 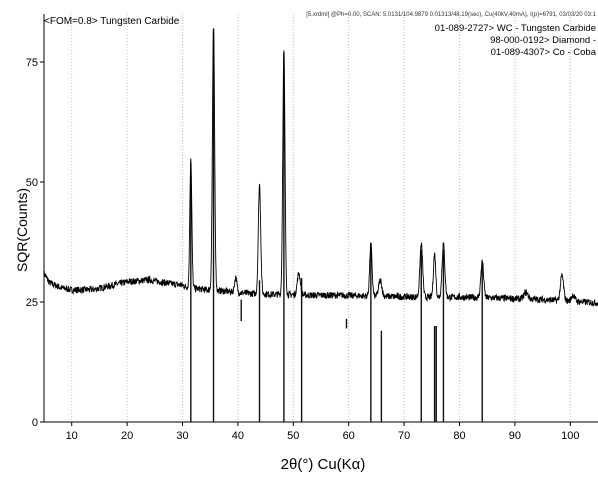 What do you see at coordinates (22, 230) in the screenshot?
I see `y-axis-label: SQR(Counts)` at bounding box center [22, 230].